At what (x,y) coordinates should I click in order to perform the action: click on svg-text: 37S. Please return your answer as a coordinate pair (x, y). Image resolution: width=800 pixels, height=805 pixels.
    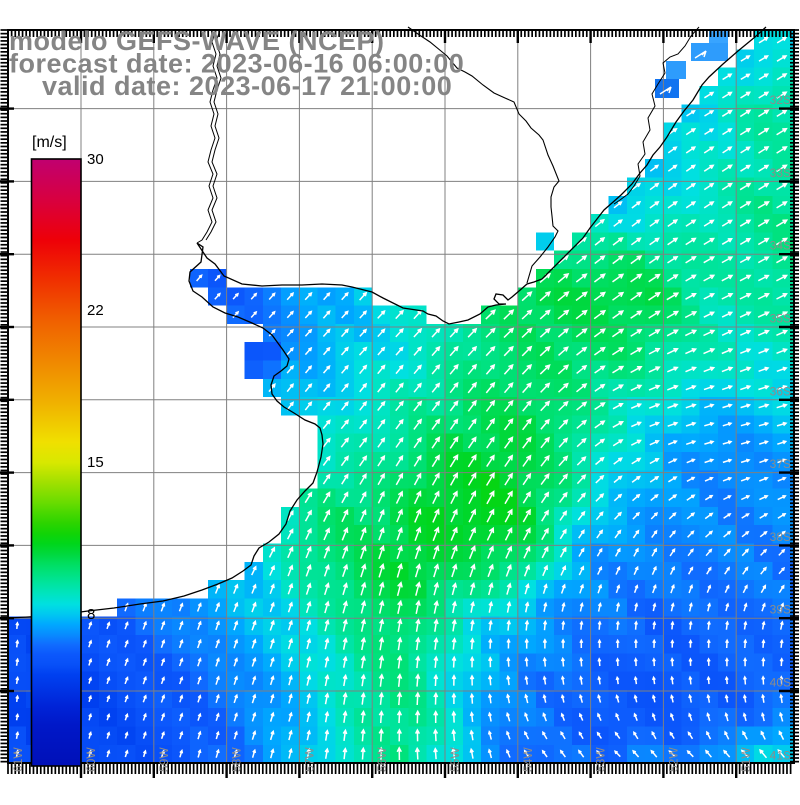
    Looking at the image, I should click on (780, 464).